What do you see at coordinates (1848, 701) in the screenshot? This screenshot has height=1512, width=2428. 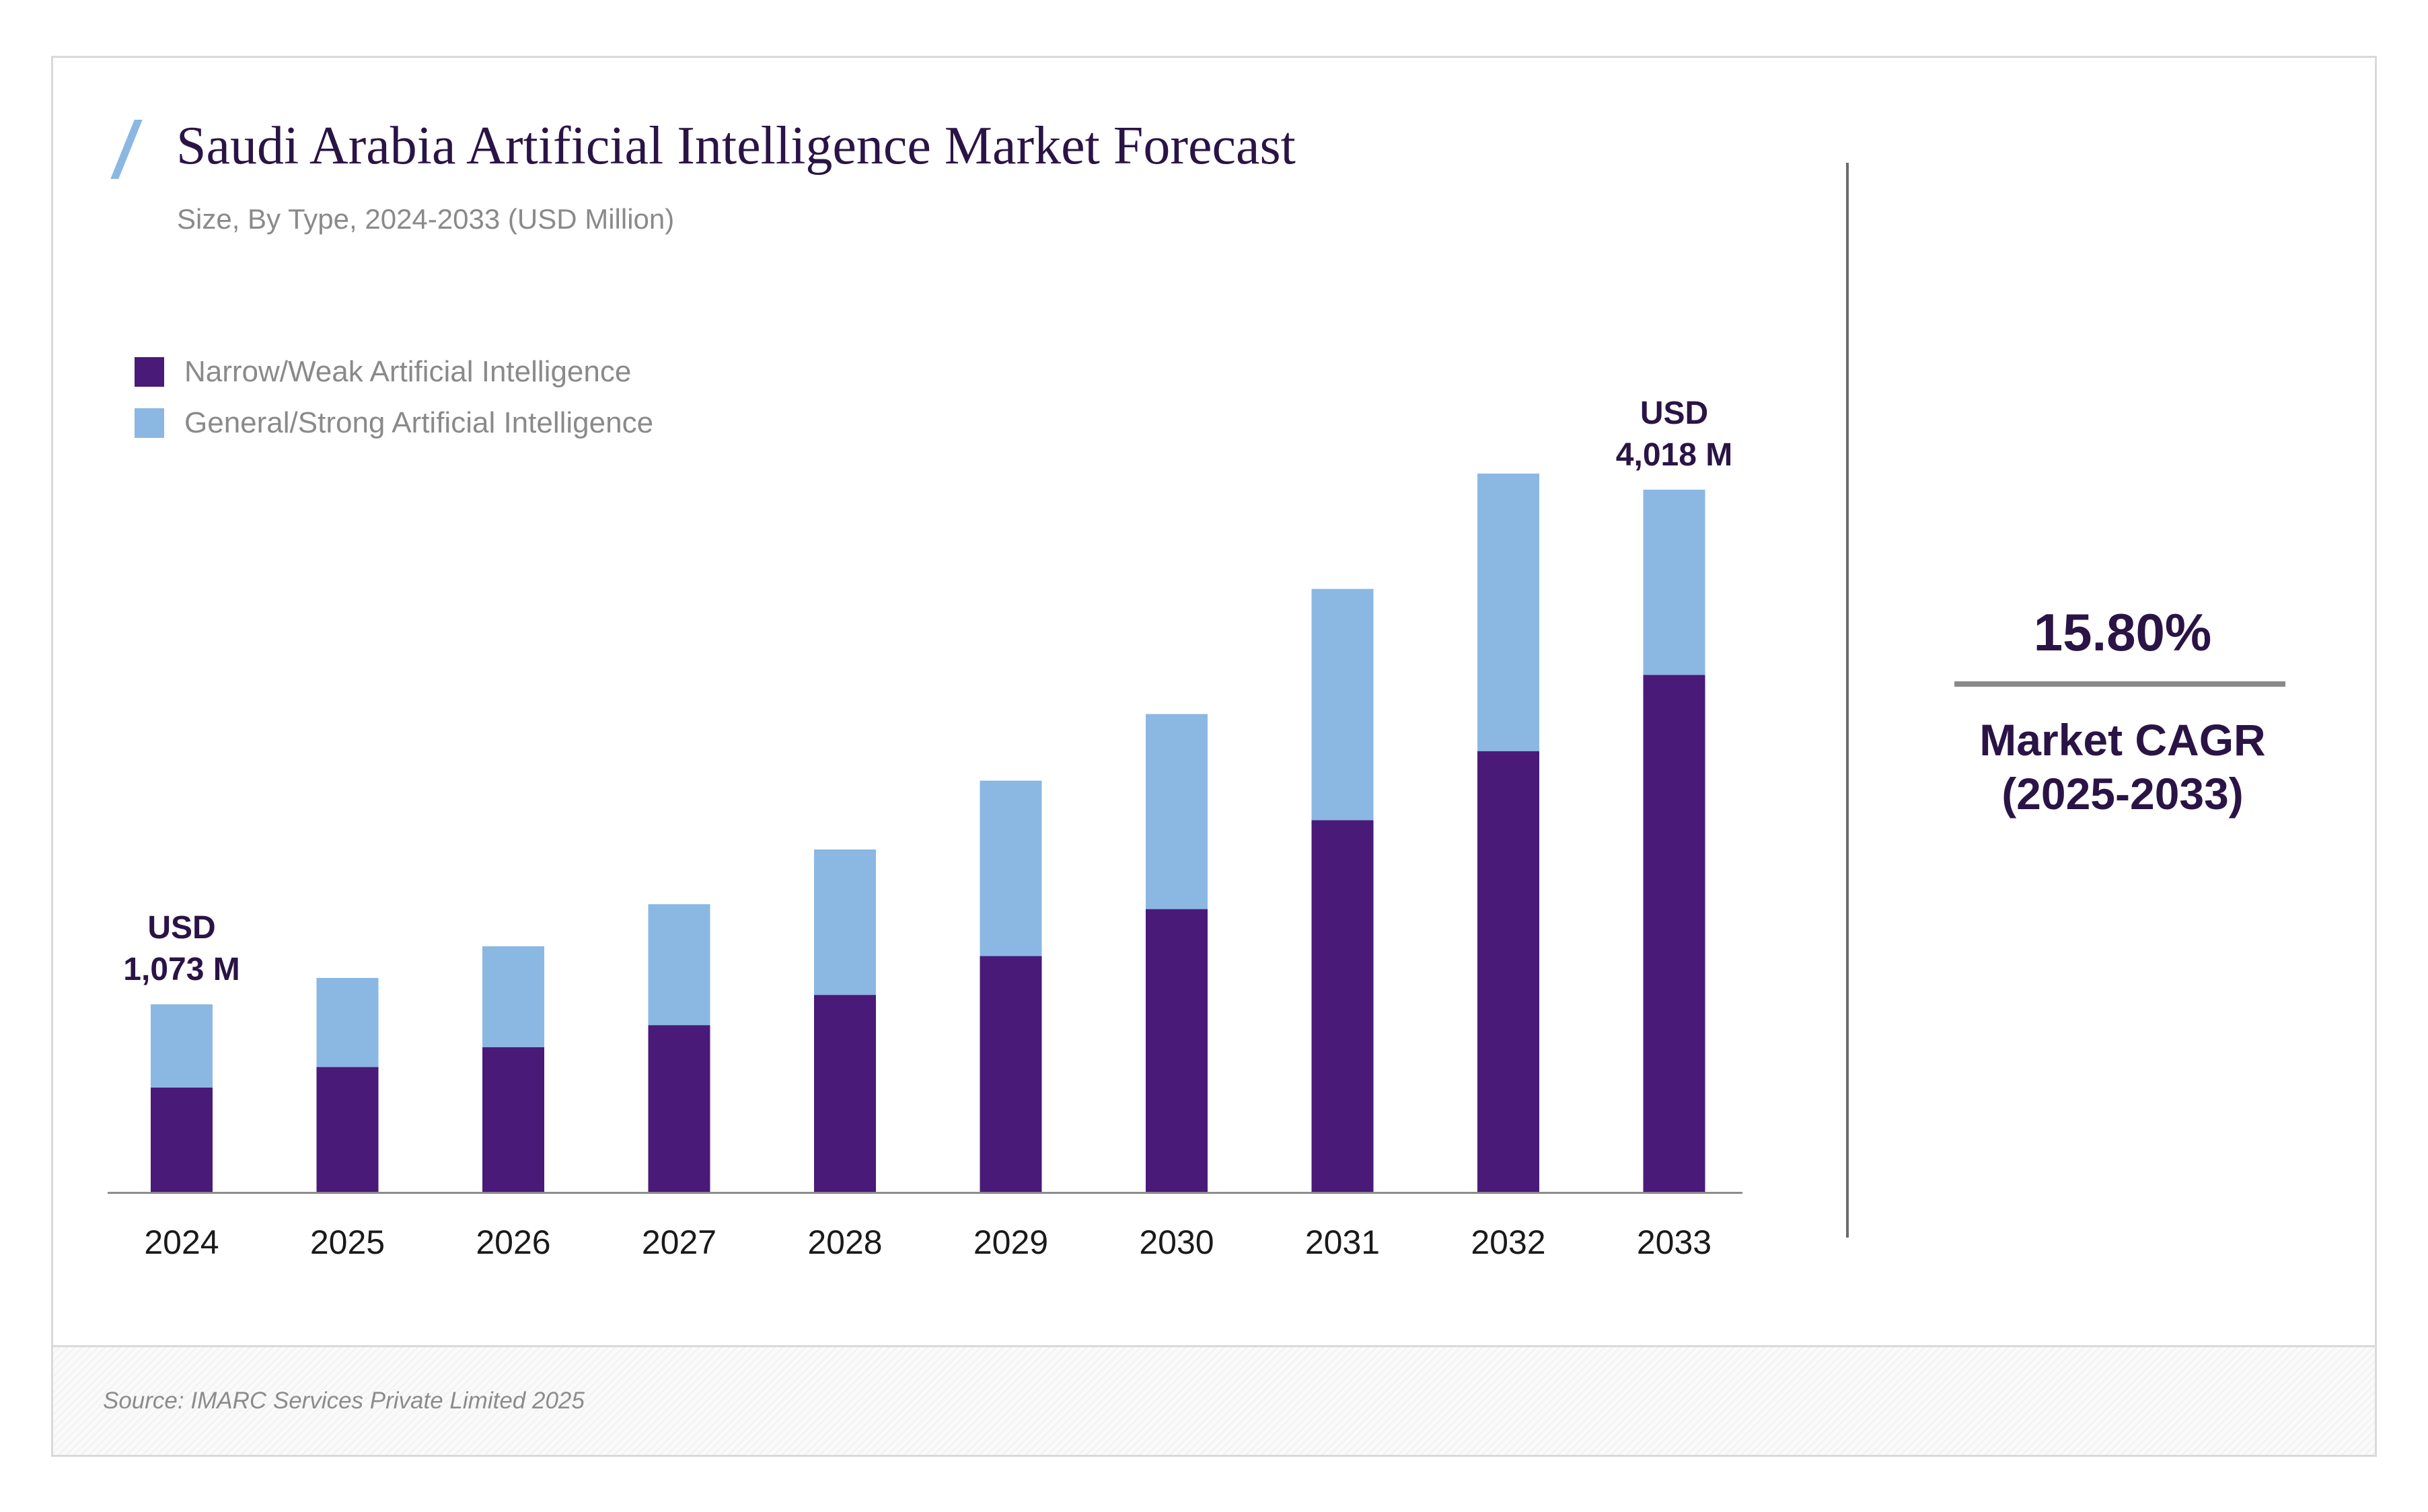 I see `vertical-divider` at bounding box center [1848, 701].